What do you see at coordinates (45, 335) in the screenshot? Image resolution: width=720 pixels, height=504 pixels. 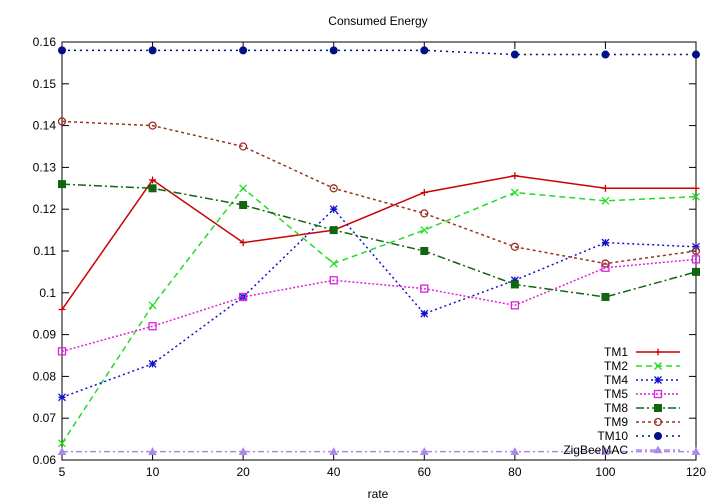 I see `y-tick-label: 0.09` at bounding box center [45, 335].